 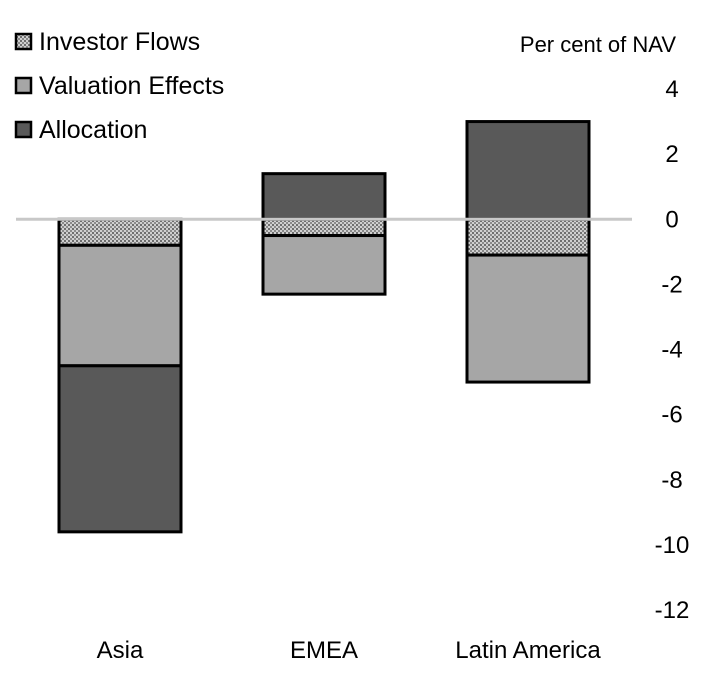 What do you see at coordinates (93, 130) in the screenshot?
I see `legend-label-allocation: Allocation` at bounding box center [93, 130].